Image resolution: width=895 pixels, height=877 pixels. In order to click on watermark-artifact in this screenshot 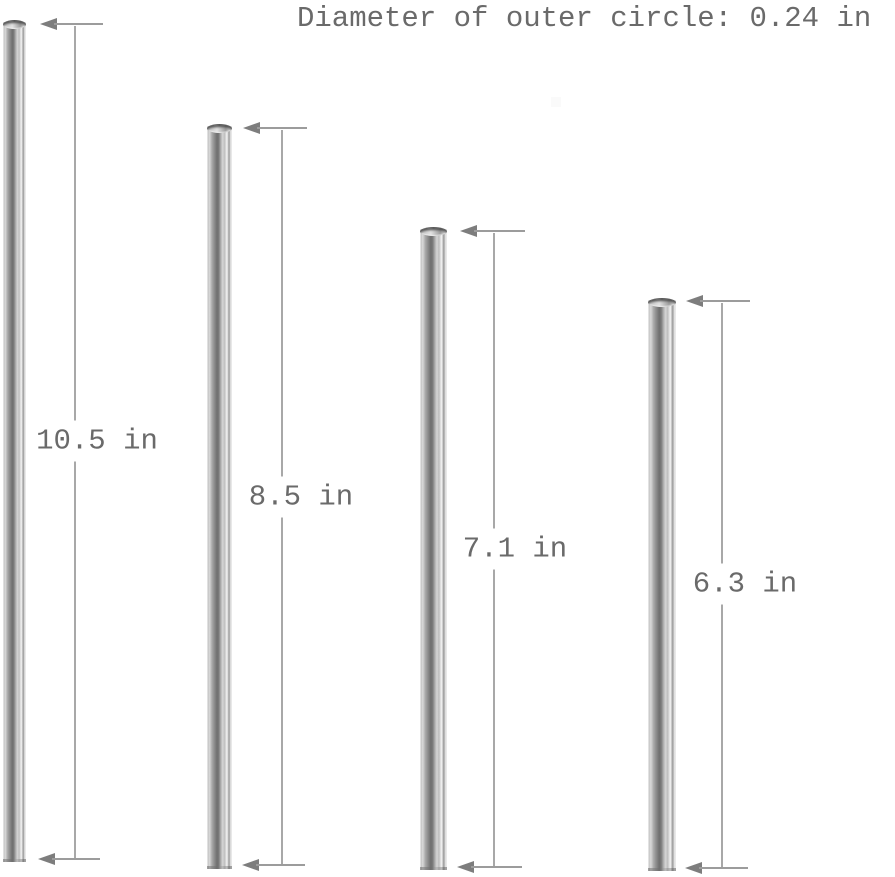, I will do `click(556, 102)`.